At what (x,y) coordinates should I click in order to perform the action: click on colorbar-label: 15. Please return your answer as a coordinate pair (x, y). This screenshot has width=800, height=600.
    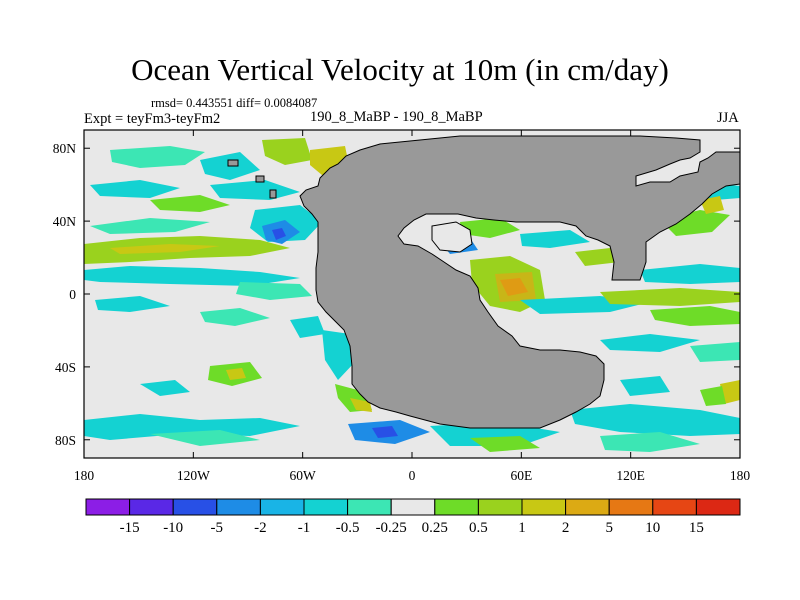
    Looking at the image, I should click on (696, 528).